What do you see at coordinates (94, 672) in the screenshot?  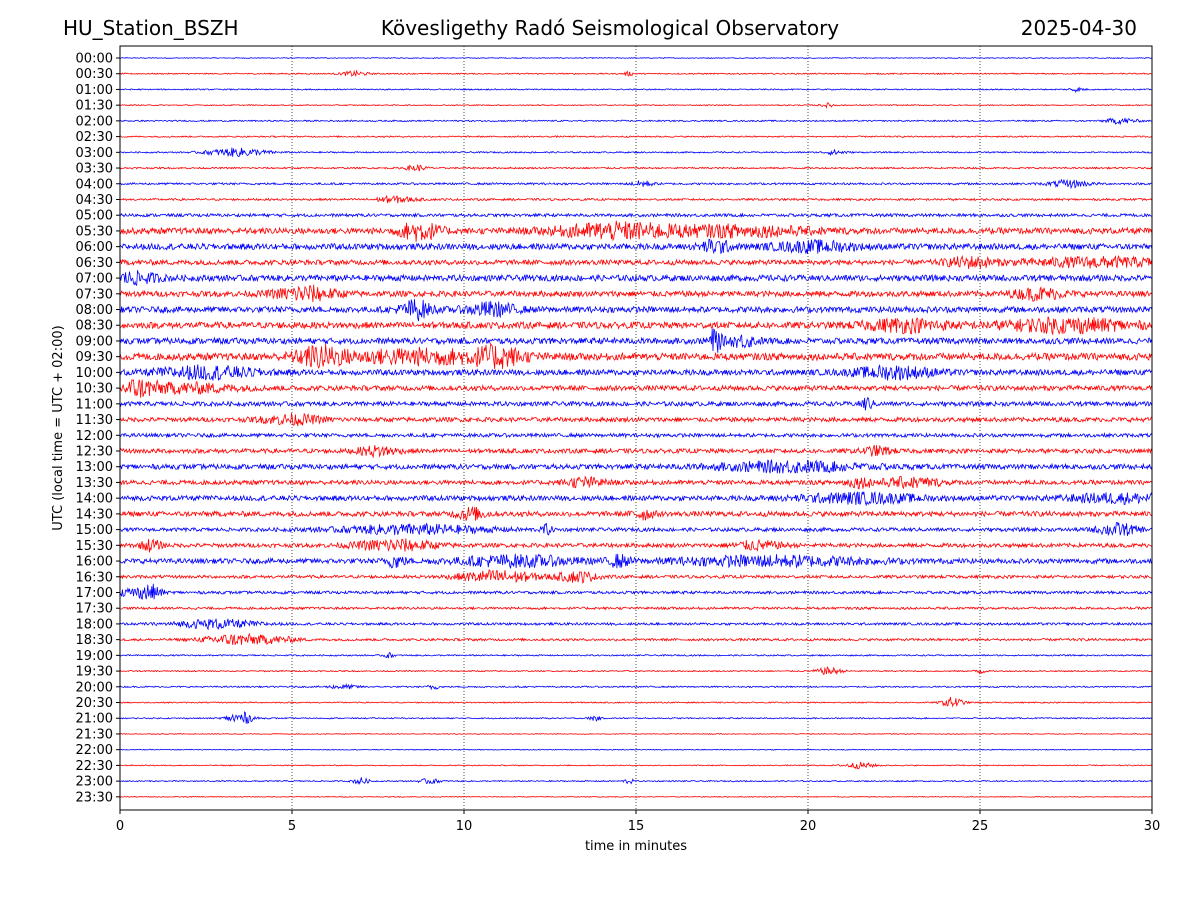 I see `y-tick-label: 19:30` at bounding box center [94, 672].